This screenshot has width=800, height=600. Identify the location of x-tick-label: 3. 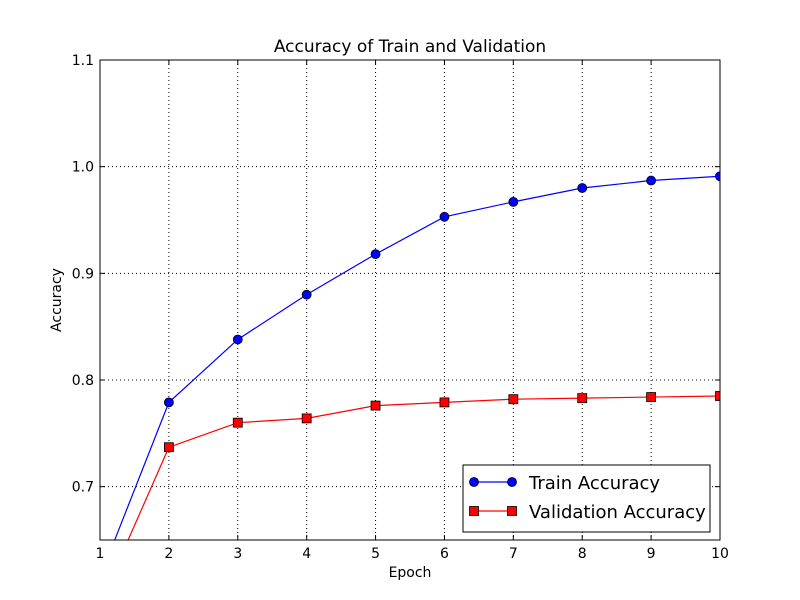
(237, 554).